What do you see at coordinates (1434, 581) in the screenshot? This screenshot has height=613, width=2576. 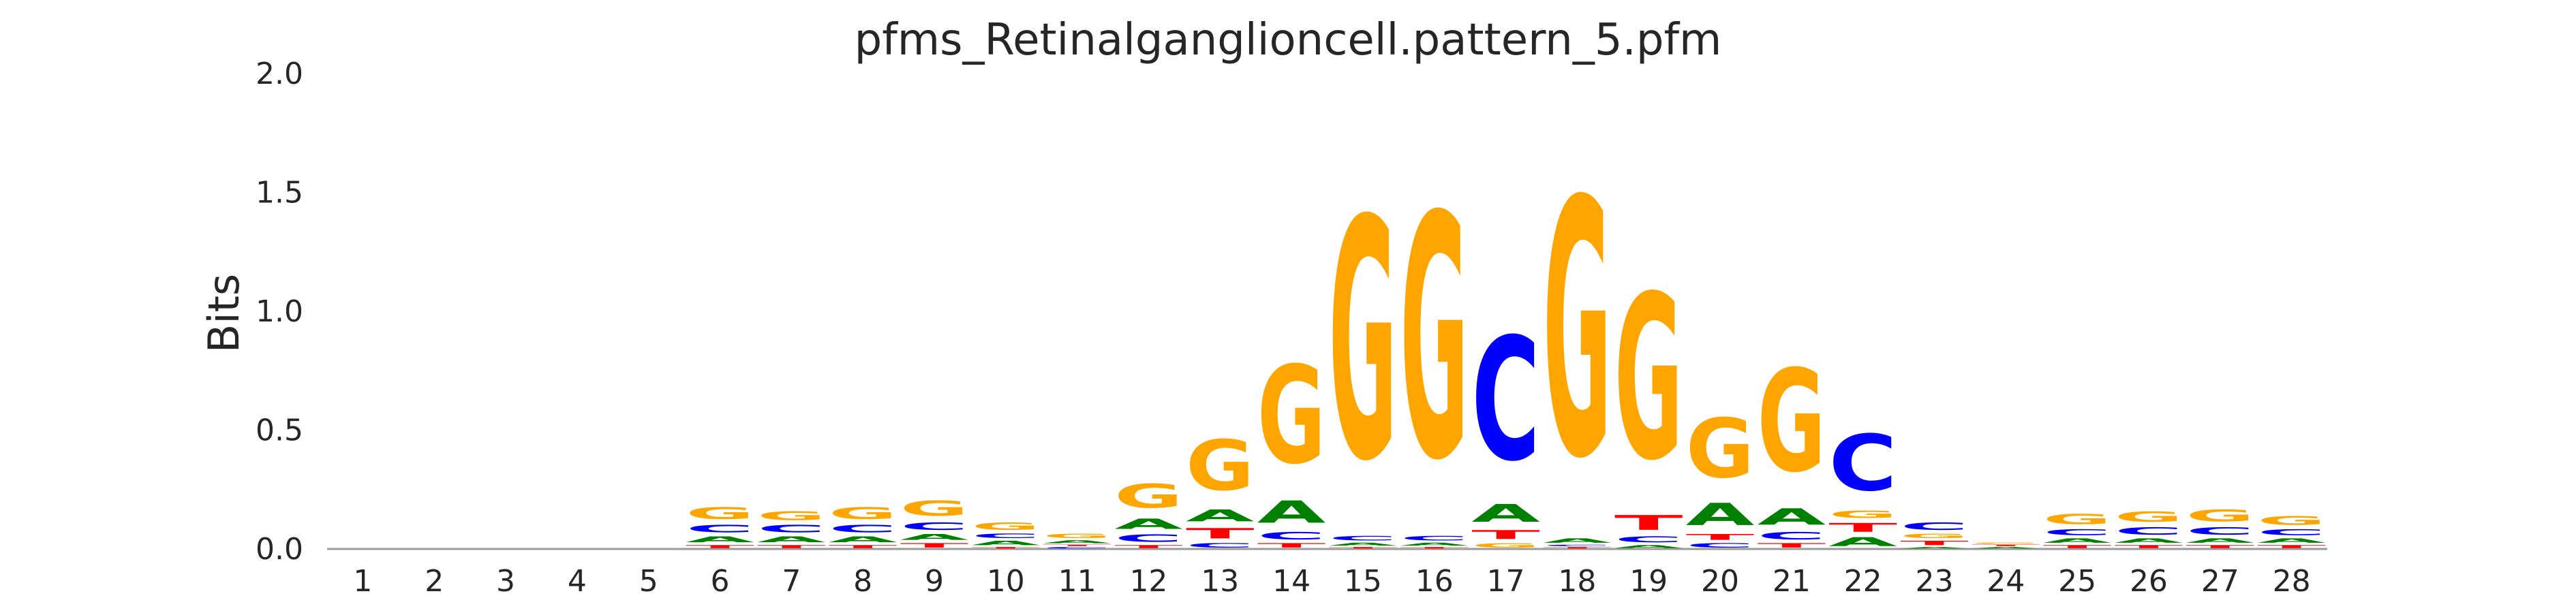 I see `x-tick-label: 16` at bounding box center [1434, 581].